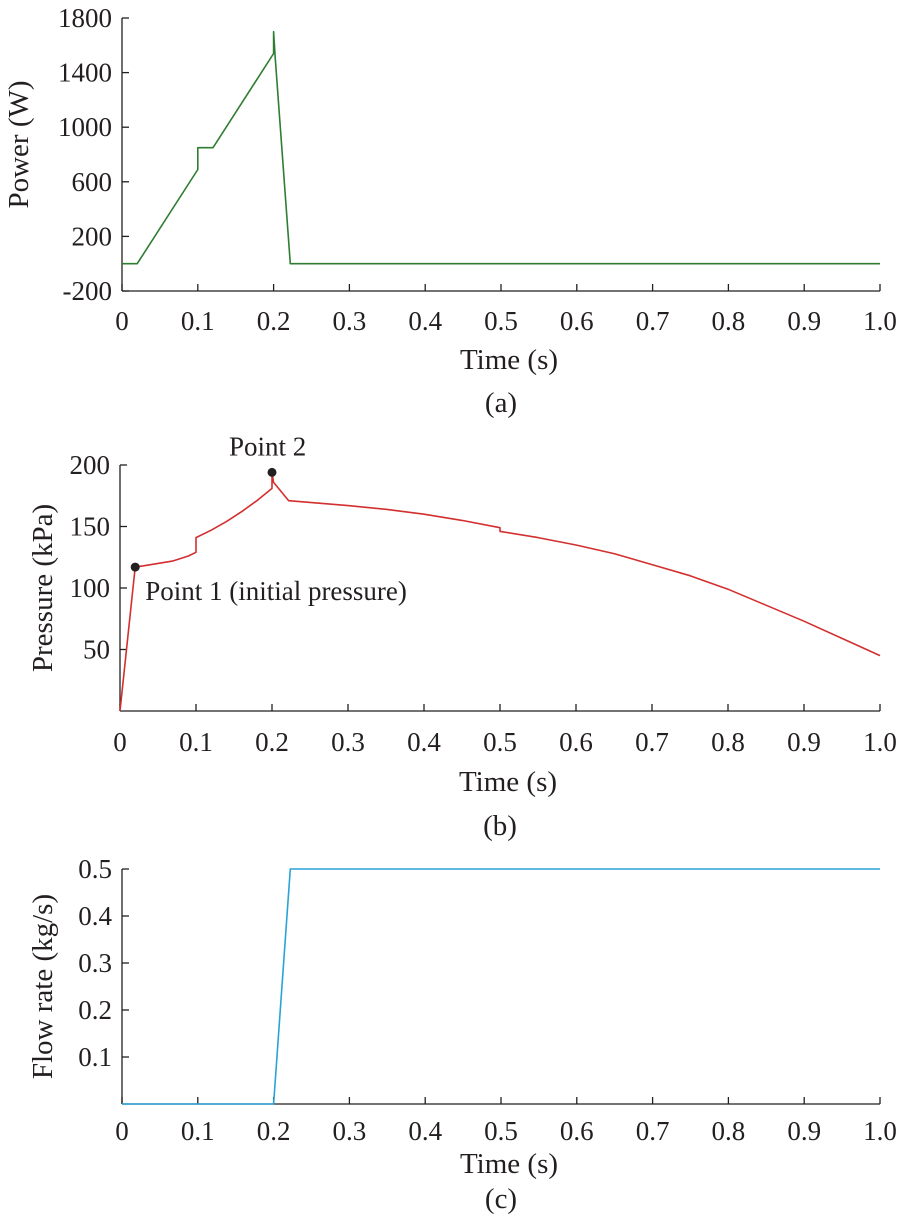  Describe the element at coordinates (276, 591) in the screenshot. I see `annotation-point-1: Point 1 (initial pressure)` at that location.